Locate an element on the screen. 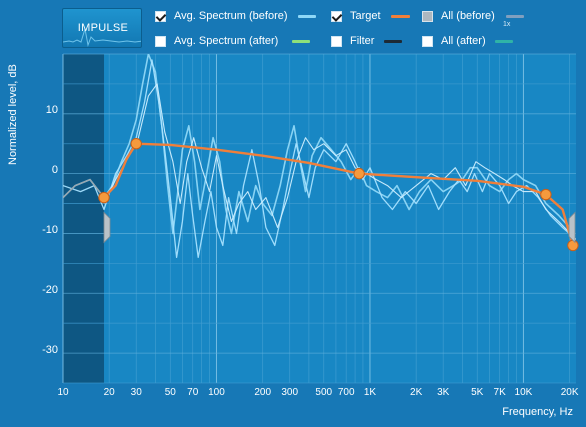 The height and width of the screenshot is (427, 586). x-tick-label: 10 is located at coordinates (63, 392).